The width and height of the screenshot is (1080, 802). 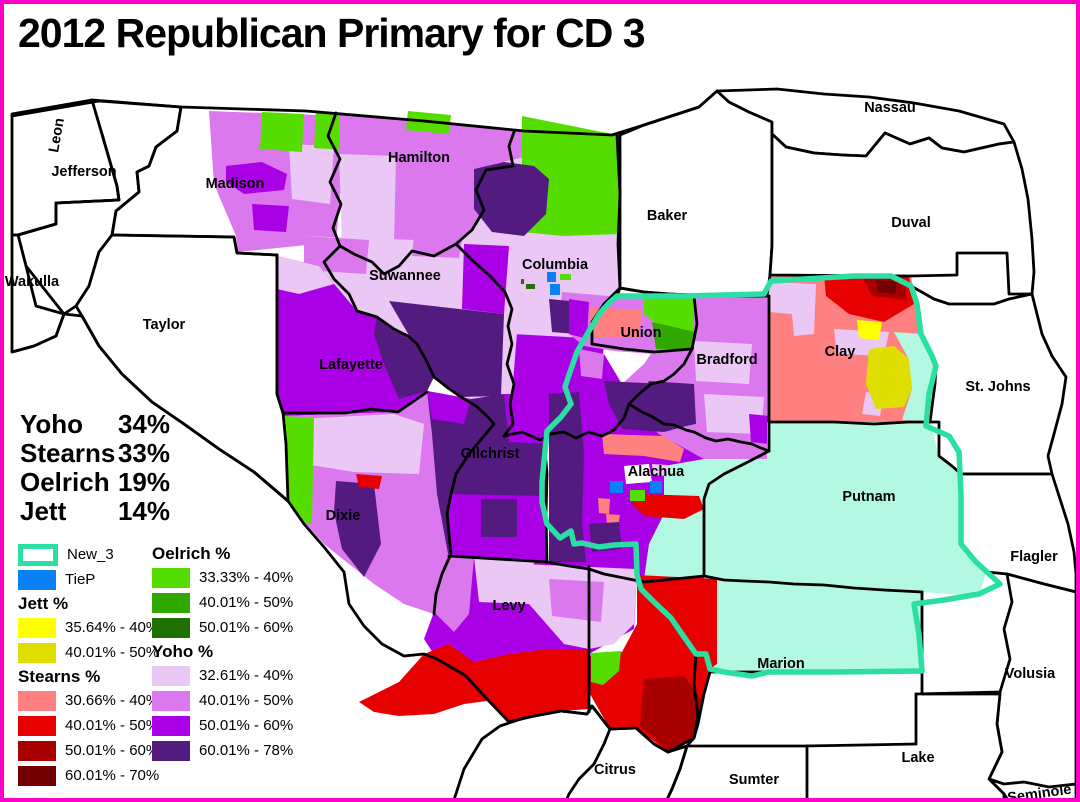 What do you see at coordinates (246, 750) in the screenshot?
I see `legend-label: 60.01% - 78%` at bounding box center [246, 750].